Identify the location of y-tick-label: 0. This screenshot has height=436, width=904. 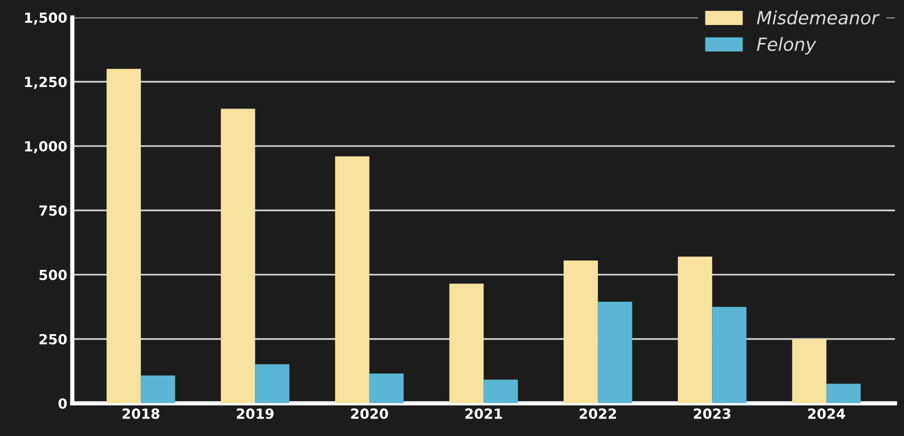
(62, 403).